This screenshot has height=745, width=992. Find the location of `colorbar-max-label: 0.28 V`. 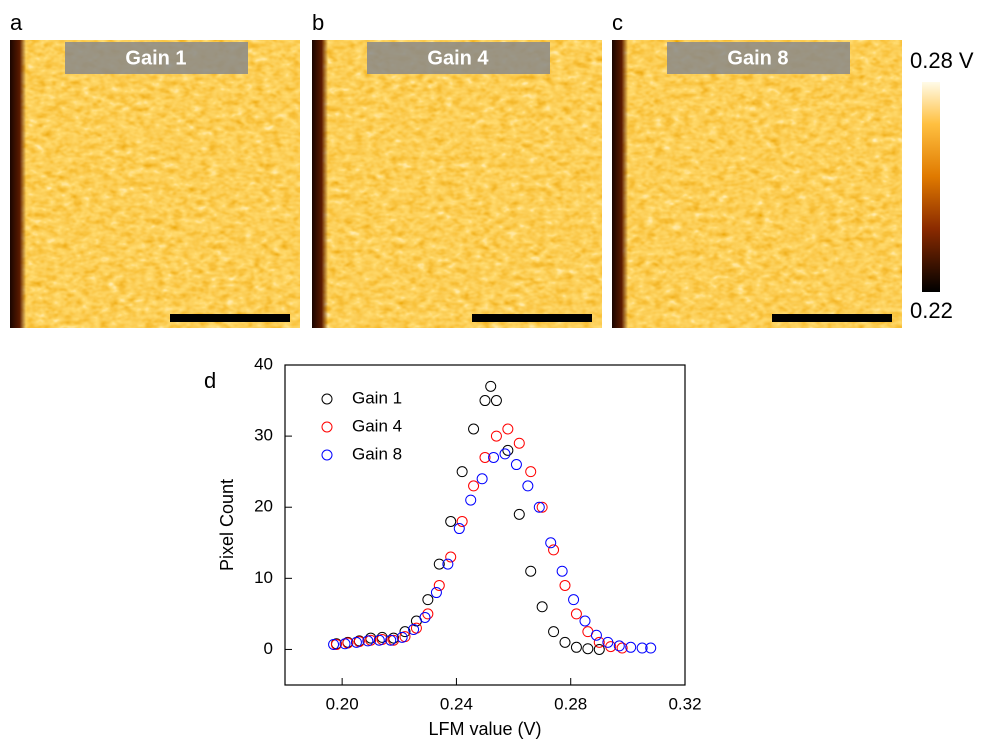

colorbar-max-label: 0.28 V is located at coordinates (942, 60).